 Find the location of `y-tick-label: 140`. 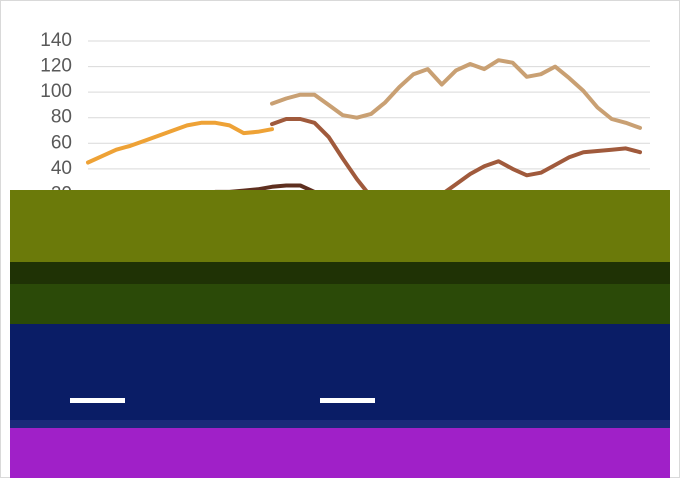

y-tick-label: 140 is located at coordinates (56, 40).